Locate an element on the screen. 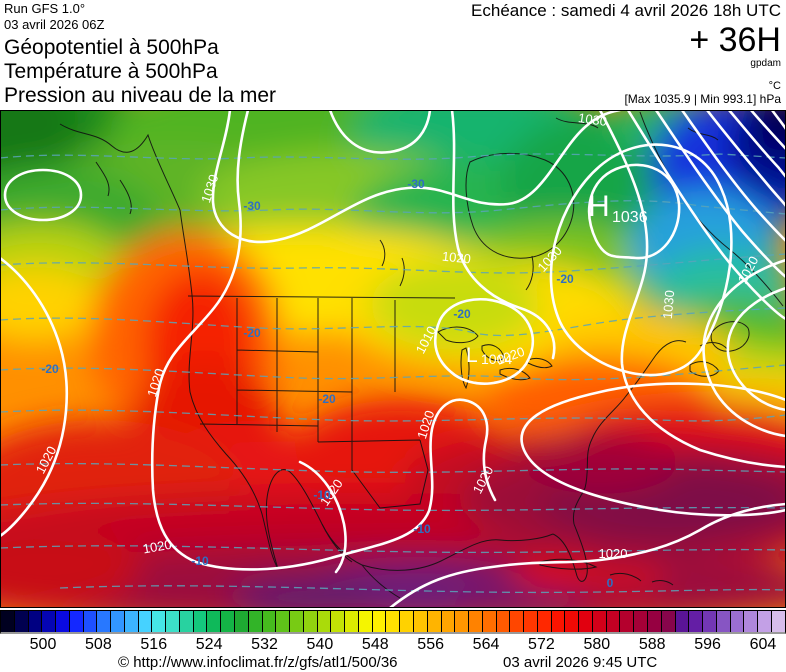 The image size is (786, 672). colorbar-tick: 596 is located at coordinates (707, 644).